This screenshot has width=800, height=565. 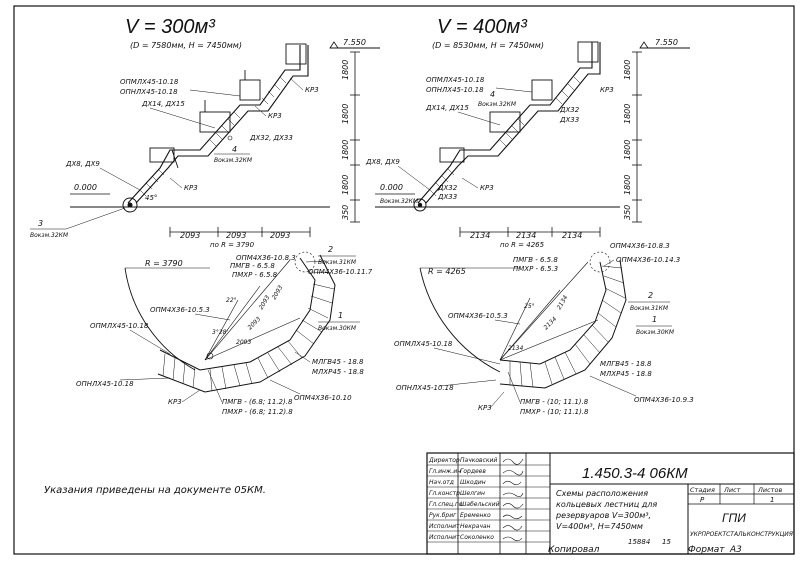 I want to click on right-lbl-kr3-low: КР3, so click(x=487, y=188).